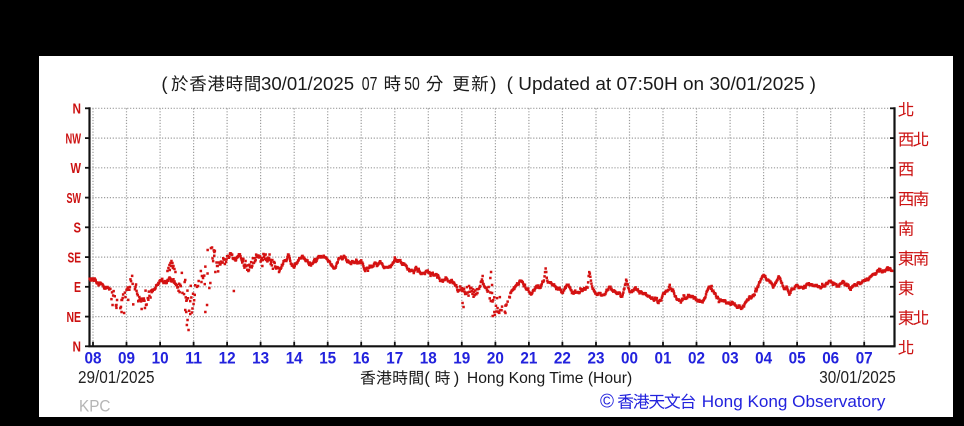 This screenshot has height=426, width=964. Describe the element at coordinates (562, 358) in the screenshot. I see `svg-text: 22` at that location.